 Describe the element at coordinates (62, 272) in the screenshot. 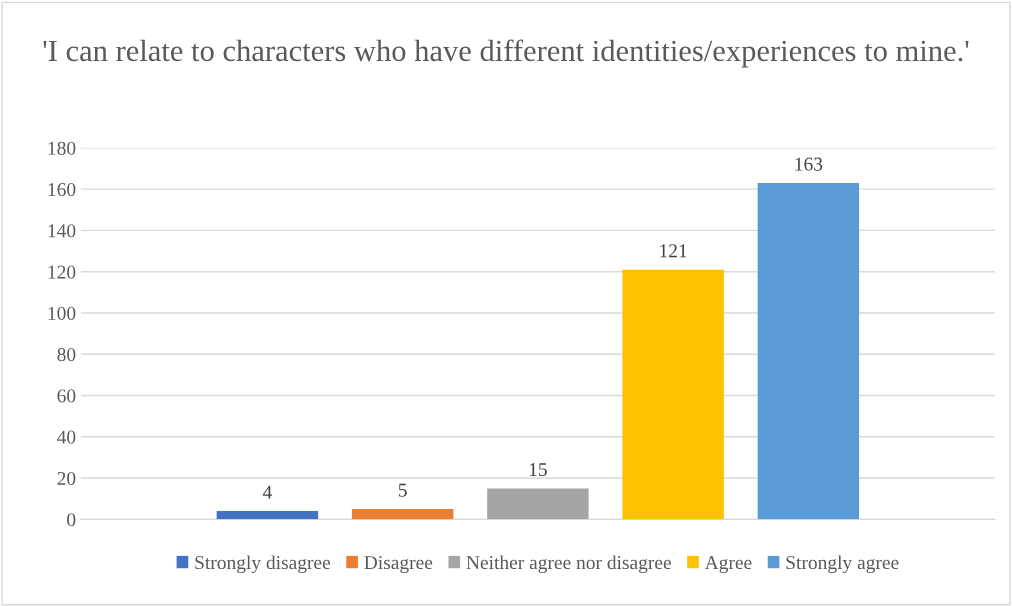

I see `y-tick-label: 120` at that location.